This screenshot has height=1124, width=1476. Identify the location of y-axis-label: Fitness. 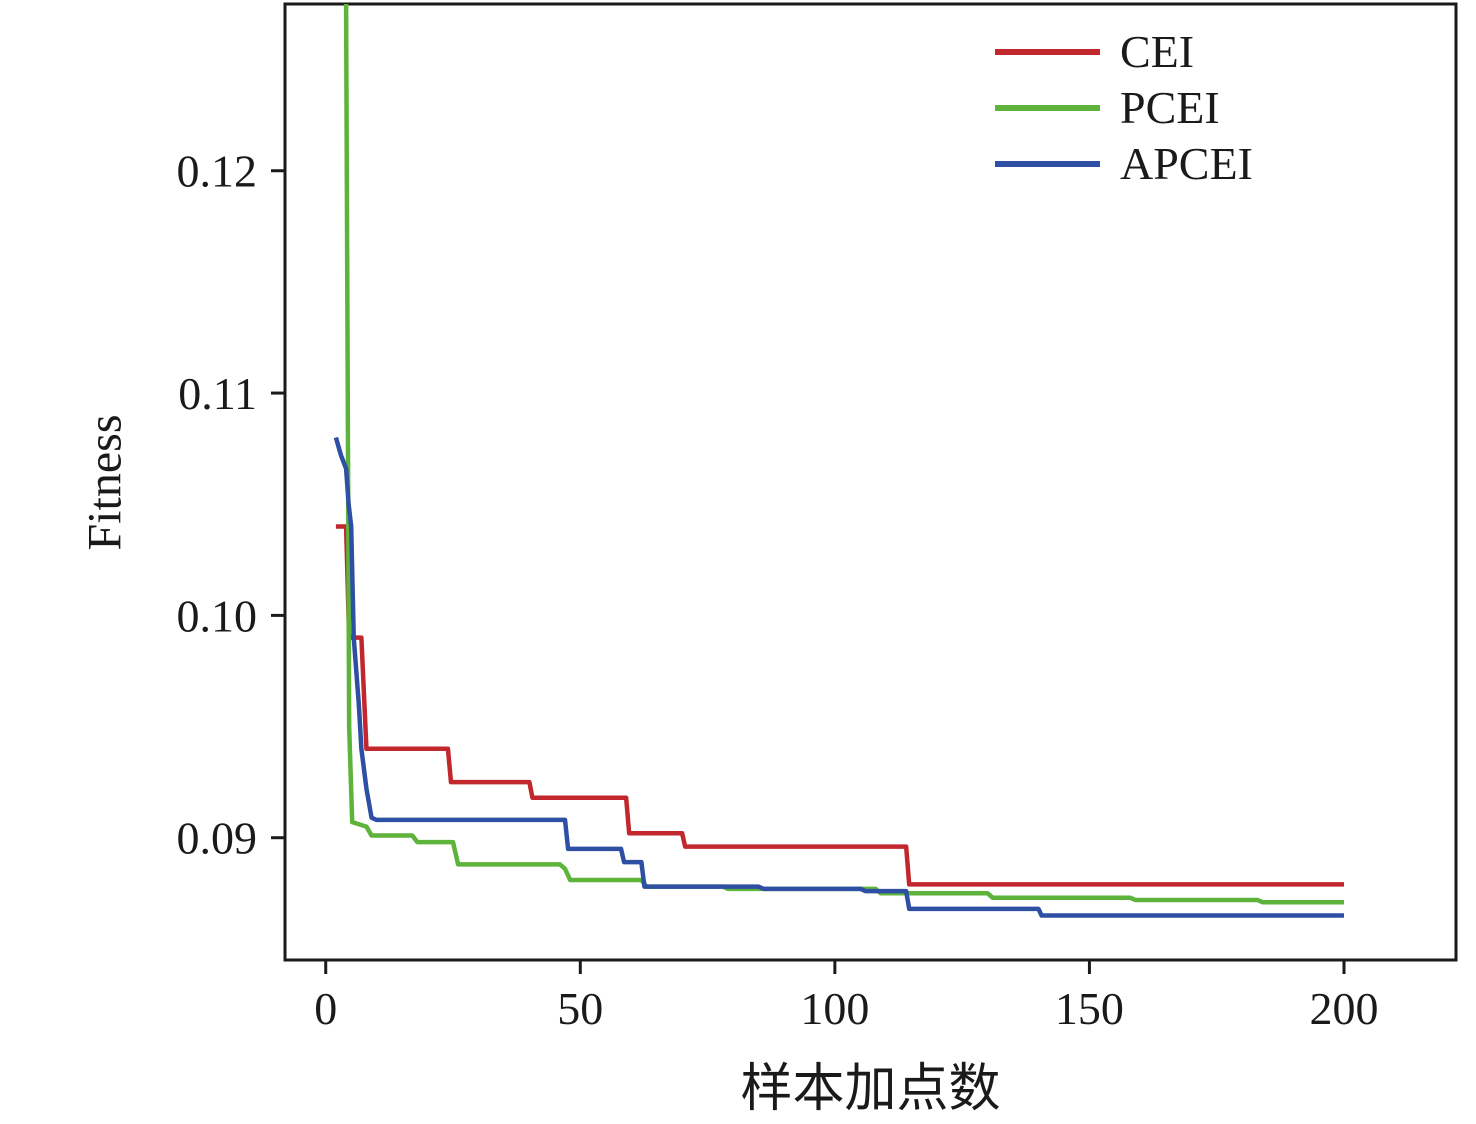
(105, 482).